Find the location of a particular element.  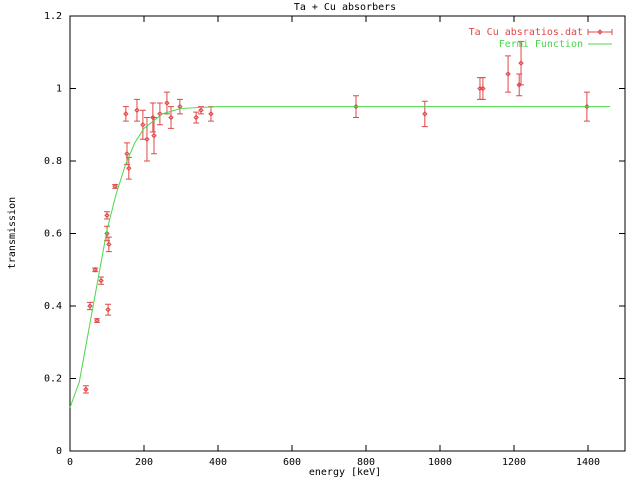

x-axis-label: energy [keV] is located at coordinates (345, 472).